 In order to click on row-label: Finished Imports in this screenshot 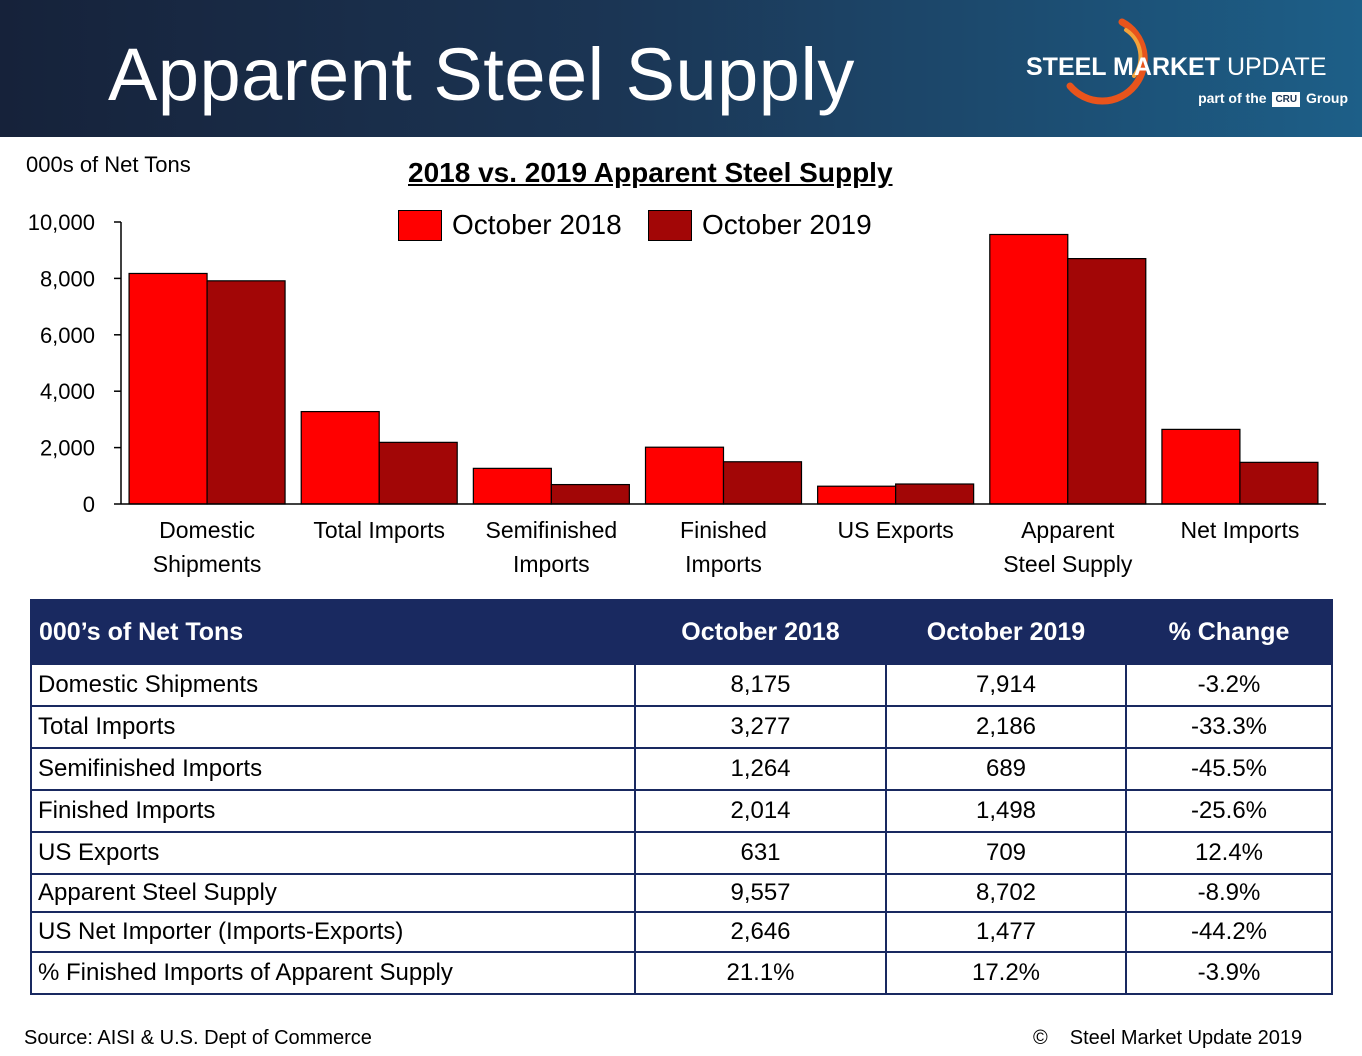, I will do `click(333, 811)`.